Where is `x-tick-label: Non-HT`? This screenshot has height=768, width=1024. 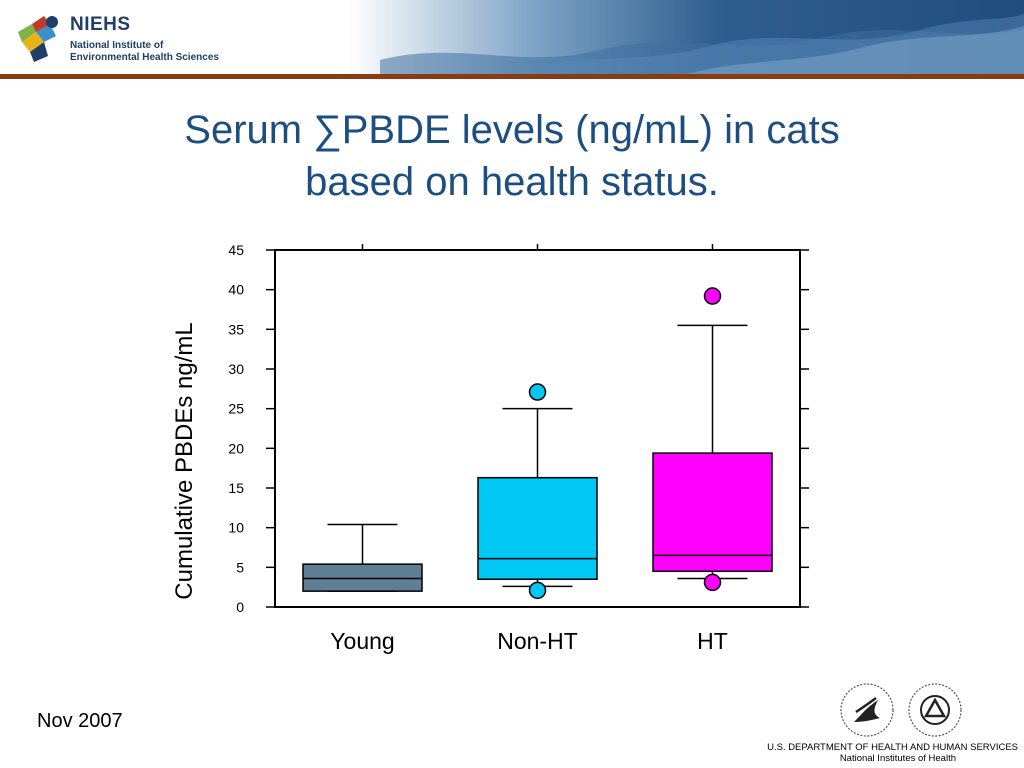 x-tick-label: Non-HT is located at coordinates (537, 641).